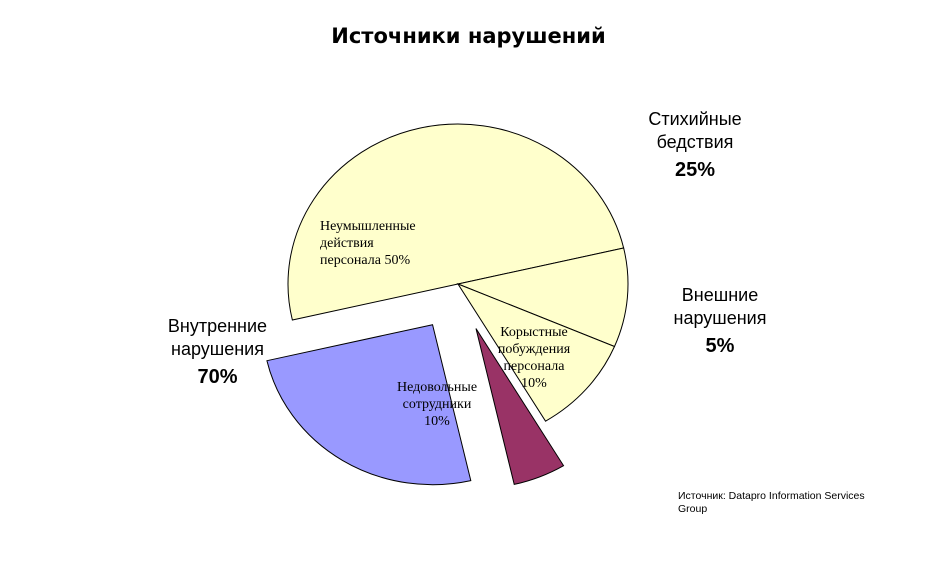 The width and height of the screenshot is (937, 584). Describe the element at coordinates (347, 243) in the screenshot. I see `slice-accidental-line2: действия` at that location.